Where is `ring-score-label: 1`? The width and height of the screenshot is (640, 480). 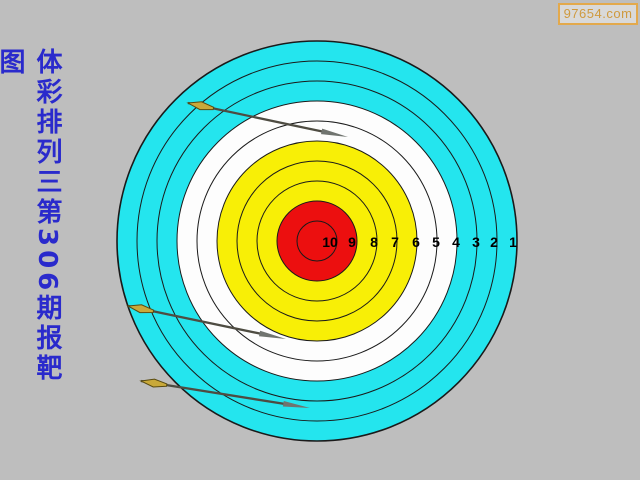 ring-score-label: 1 is located at coordinates (513, 242).